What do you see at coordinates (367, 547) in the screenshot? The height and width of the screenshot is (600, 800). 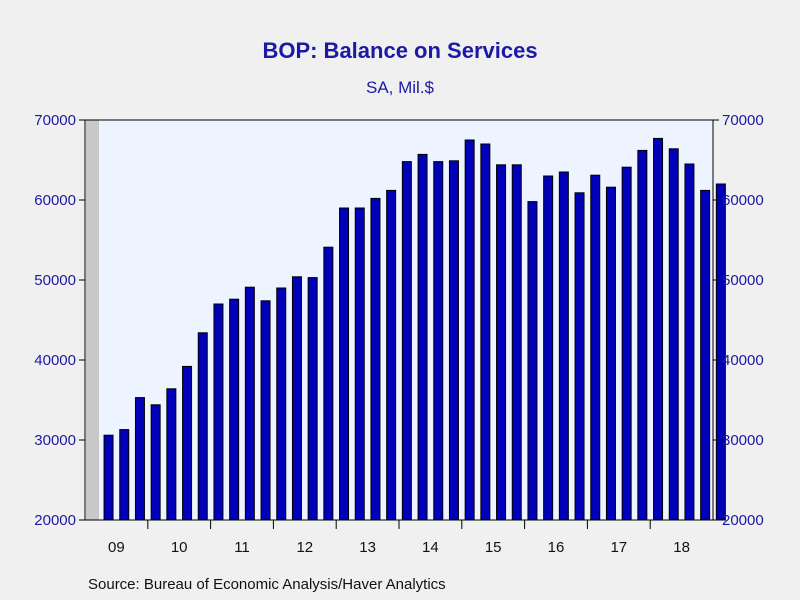 I see `x-tick-label: 13` at bounding box center [367, 547].